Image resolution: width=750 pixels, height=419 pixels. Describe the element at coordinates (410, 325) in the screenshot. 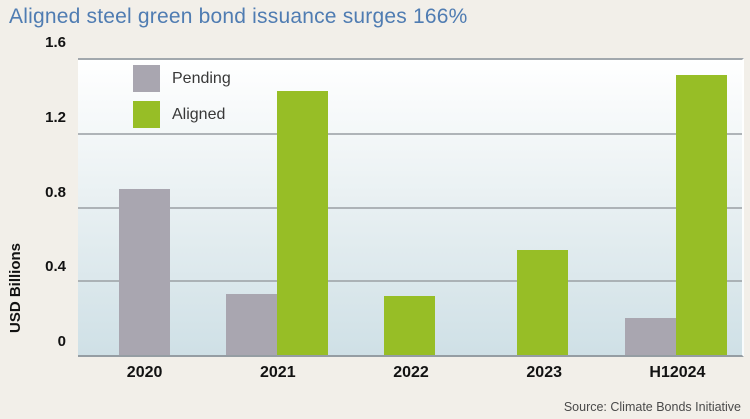

I see `bar-aligned-2022` at that location.